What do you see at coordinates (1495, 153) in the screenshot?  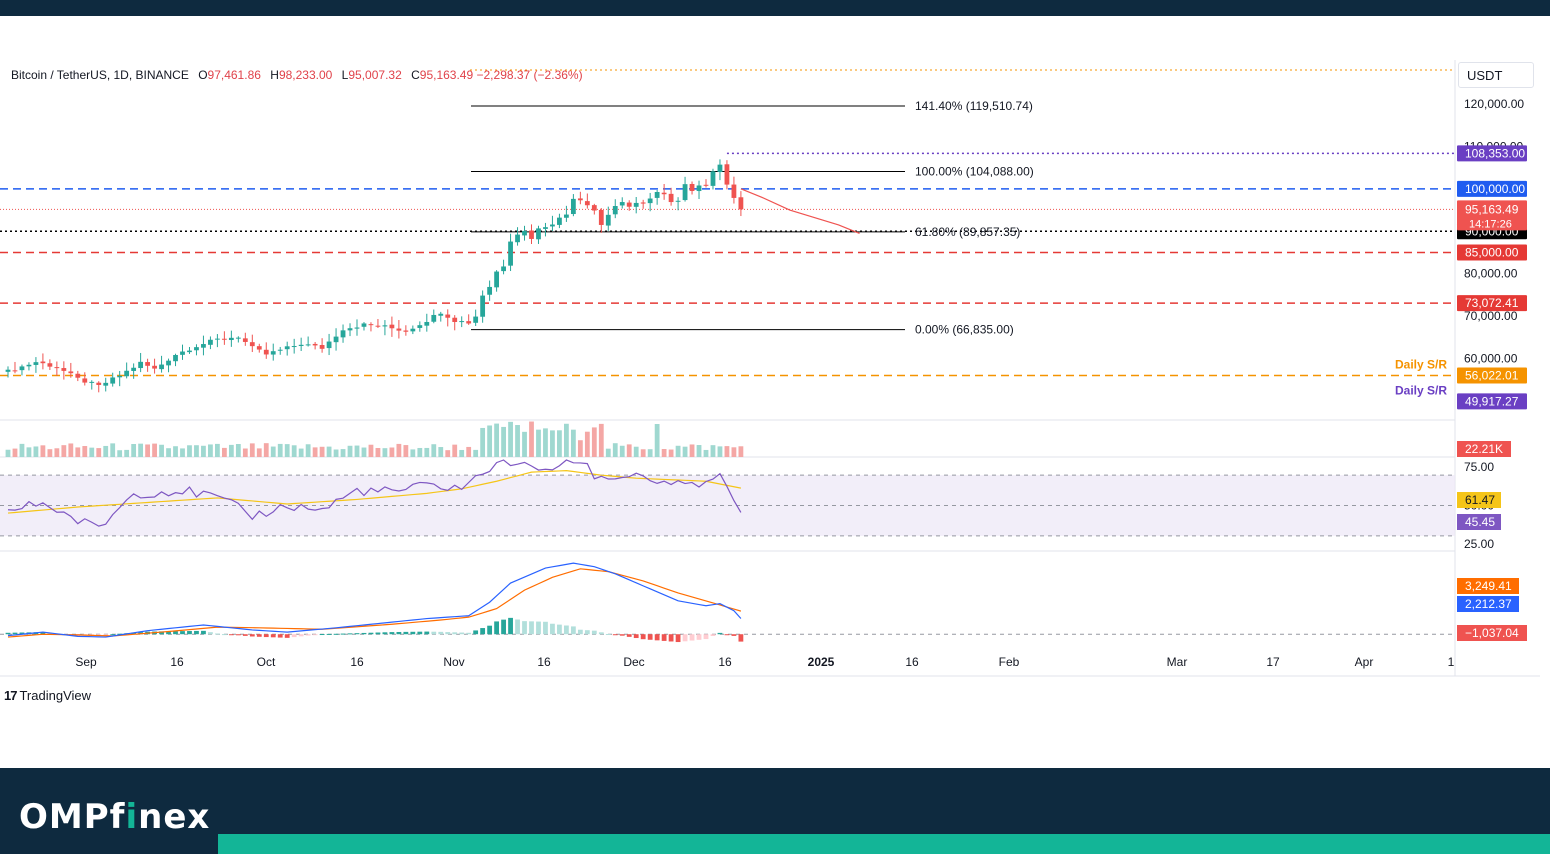 I see `price-level-label: 108,353.00` at bounding box center [1495, 153].